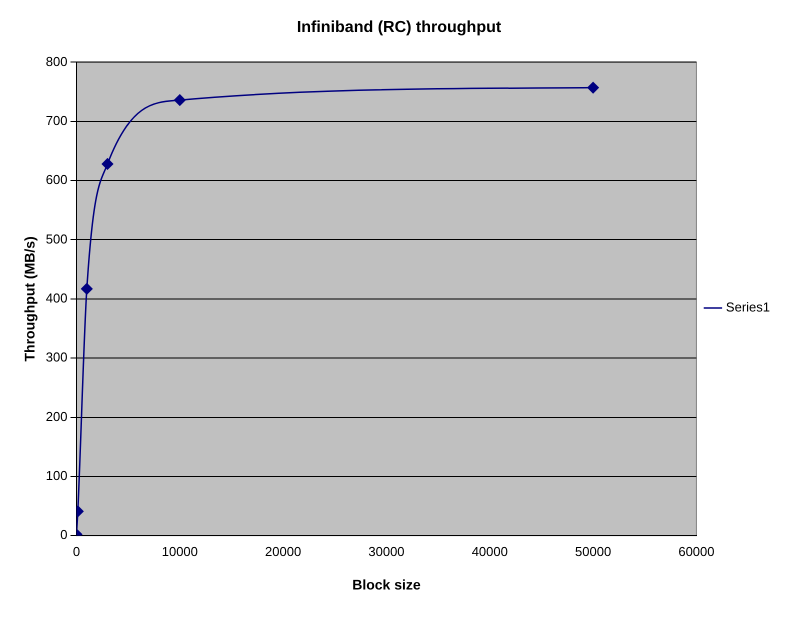 The width and height of the screenshot is (798, 620). What do you see at coordinates (57, 61) in the screenshot?
I see `y-tick-label: 800` at bounding box center [57, 61].